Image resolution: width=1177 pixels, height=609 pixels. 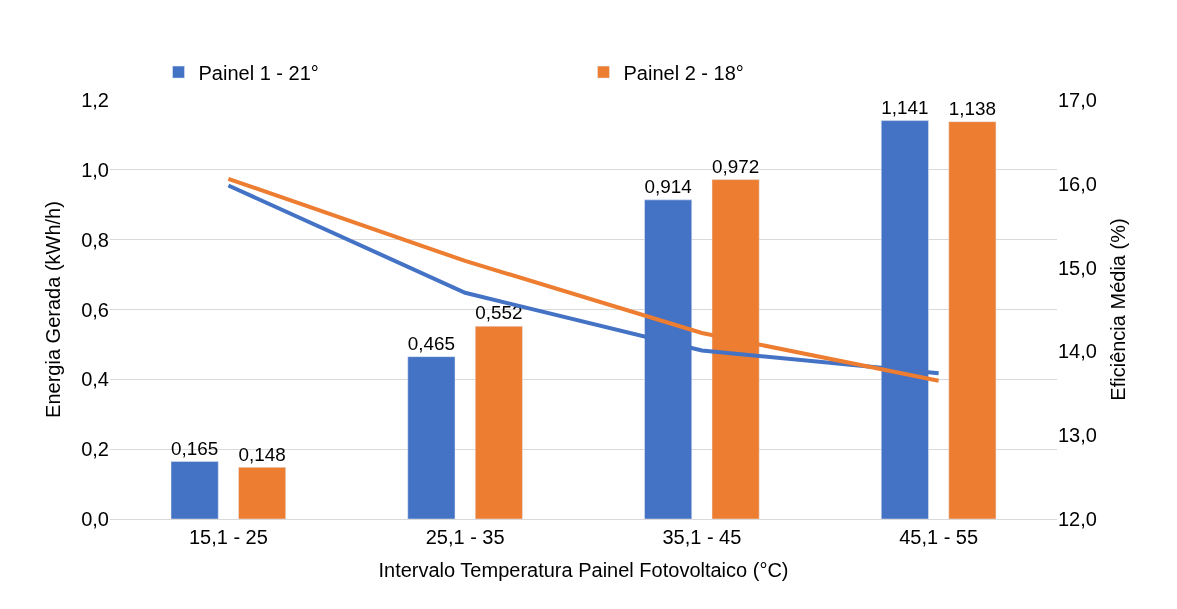 What do you see at coordinates (52, 309) in the screenshot?
I see `y-axis-title: Energia Gerada (kWh/h)` at bounding box center [52, 309].